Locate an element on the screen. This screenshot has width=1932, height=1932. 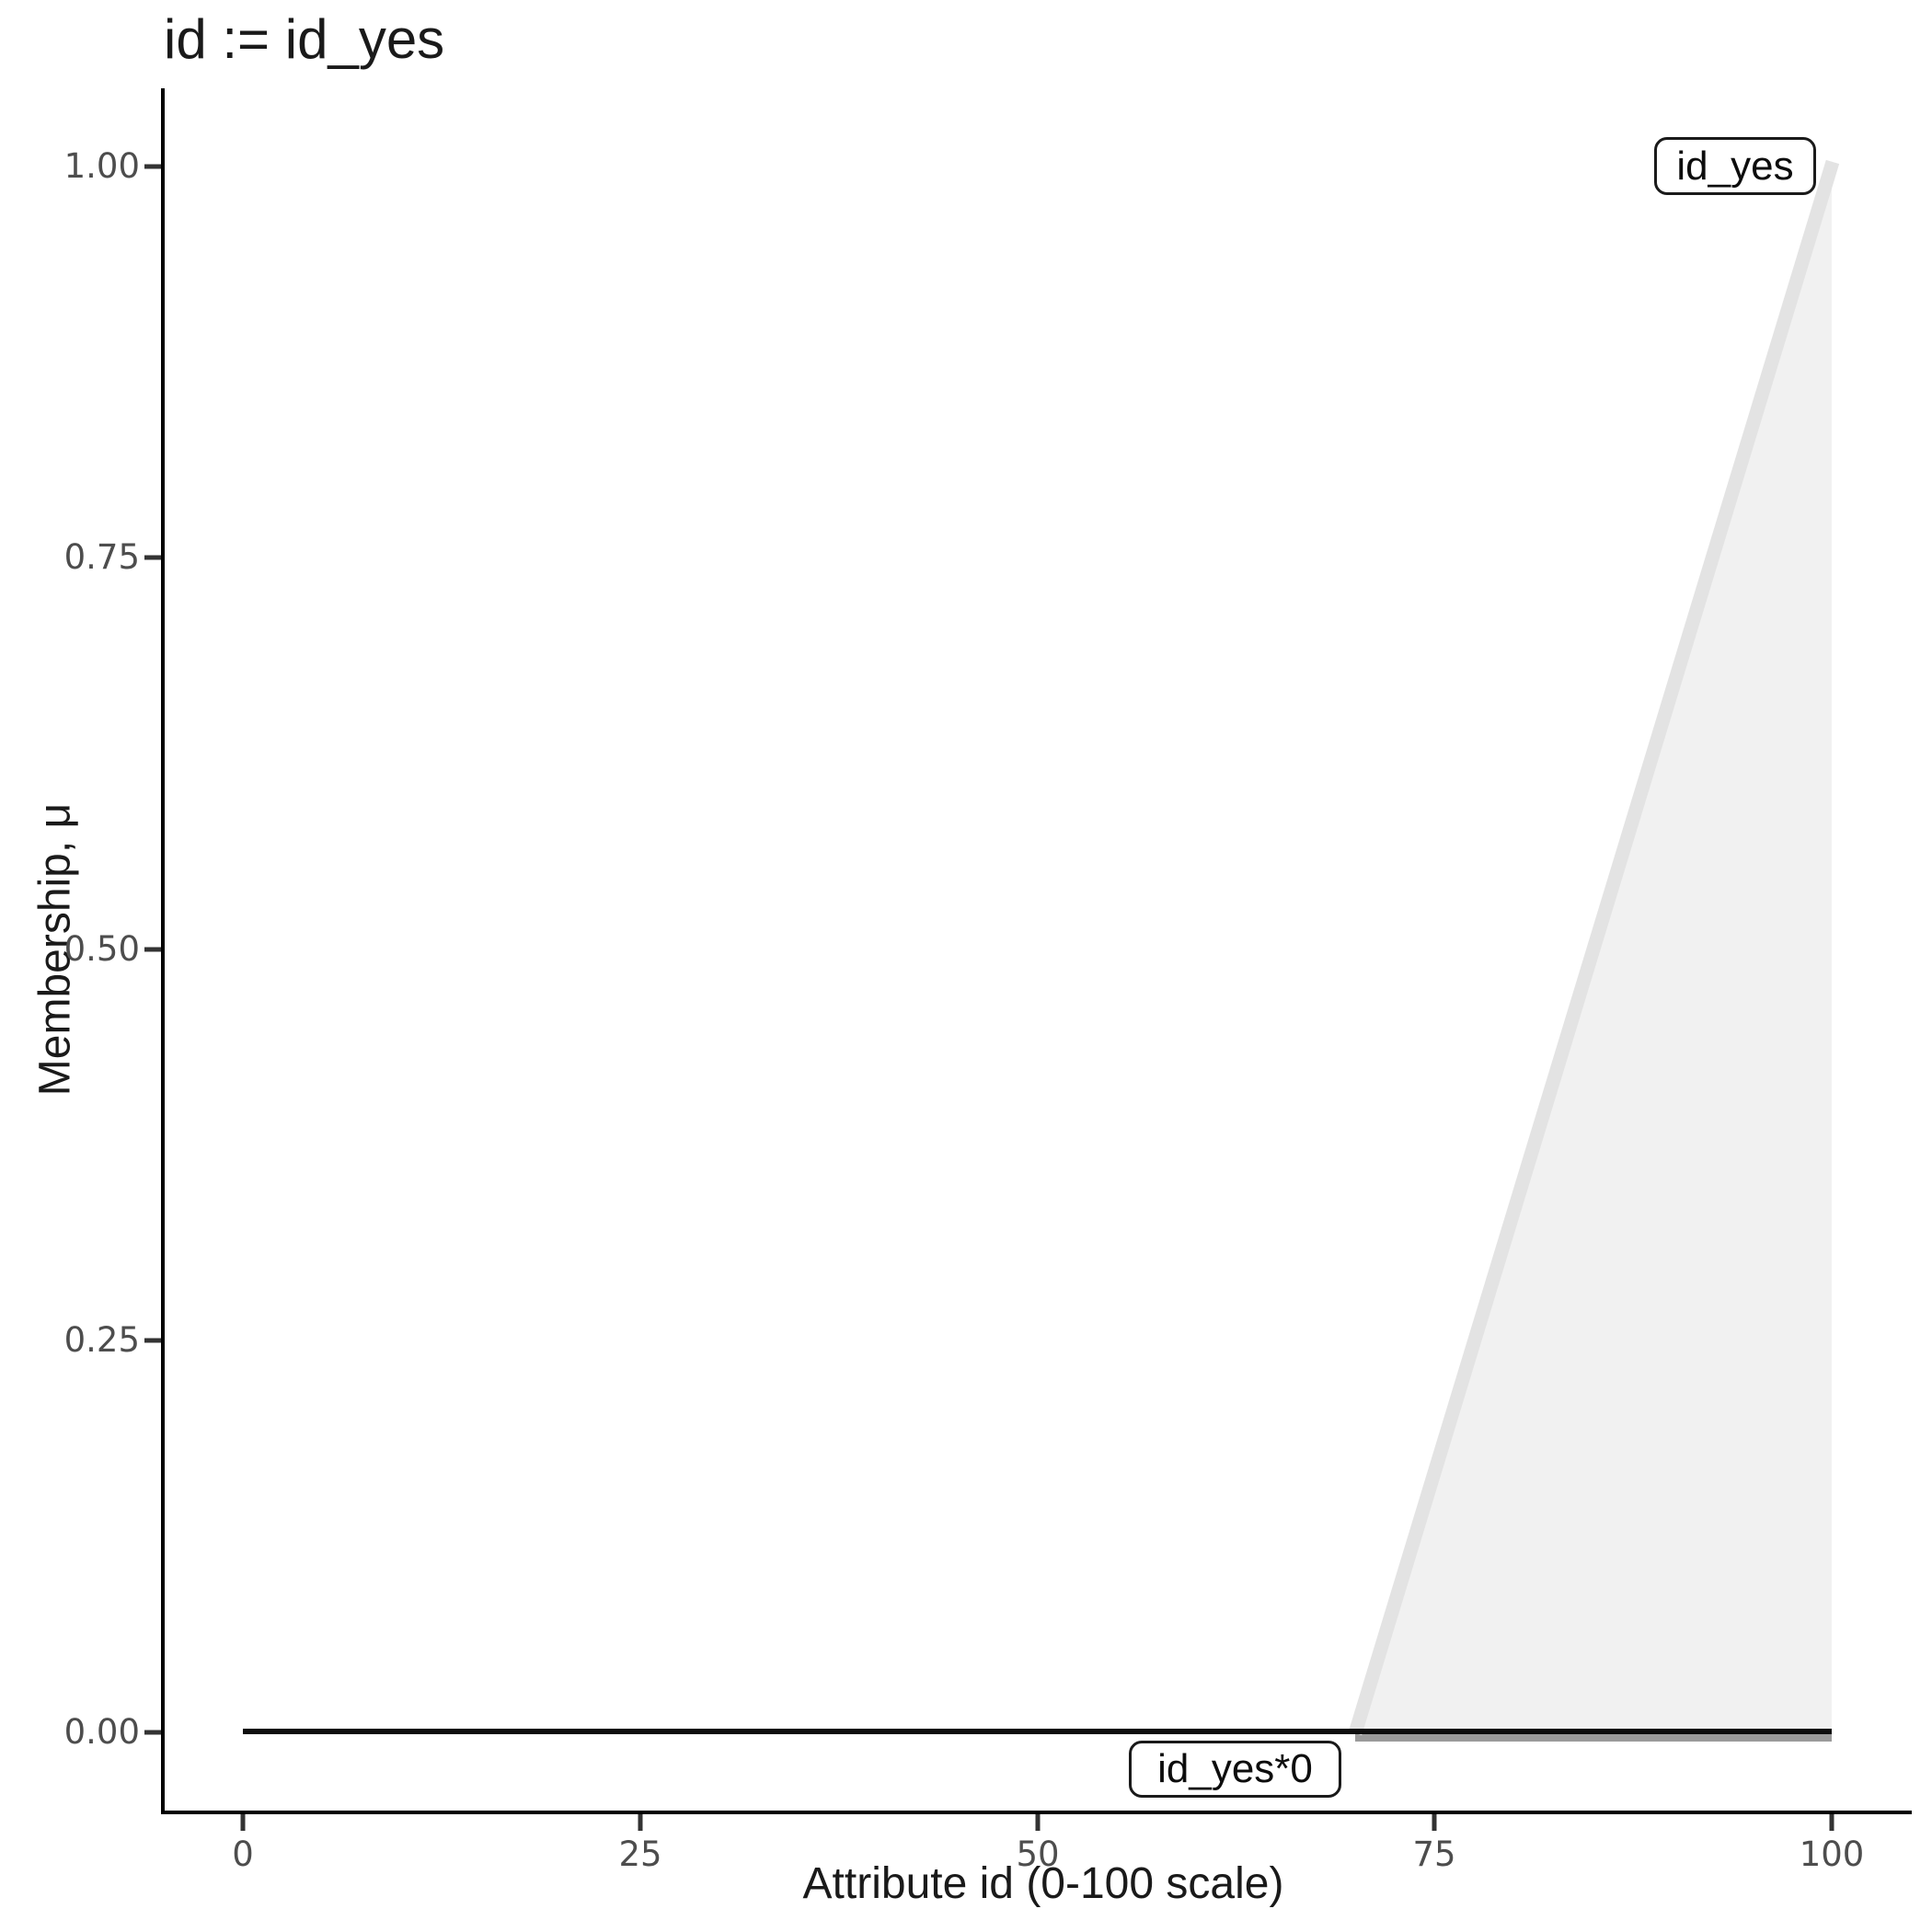
y-tick-label-0.00: 0.00 is located at coordinates (101, 1732).